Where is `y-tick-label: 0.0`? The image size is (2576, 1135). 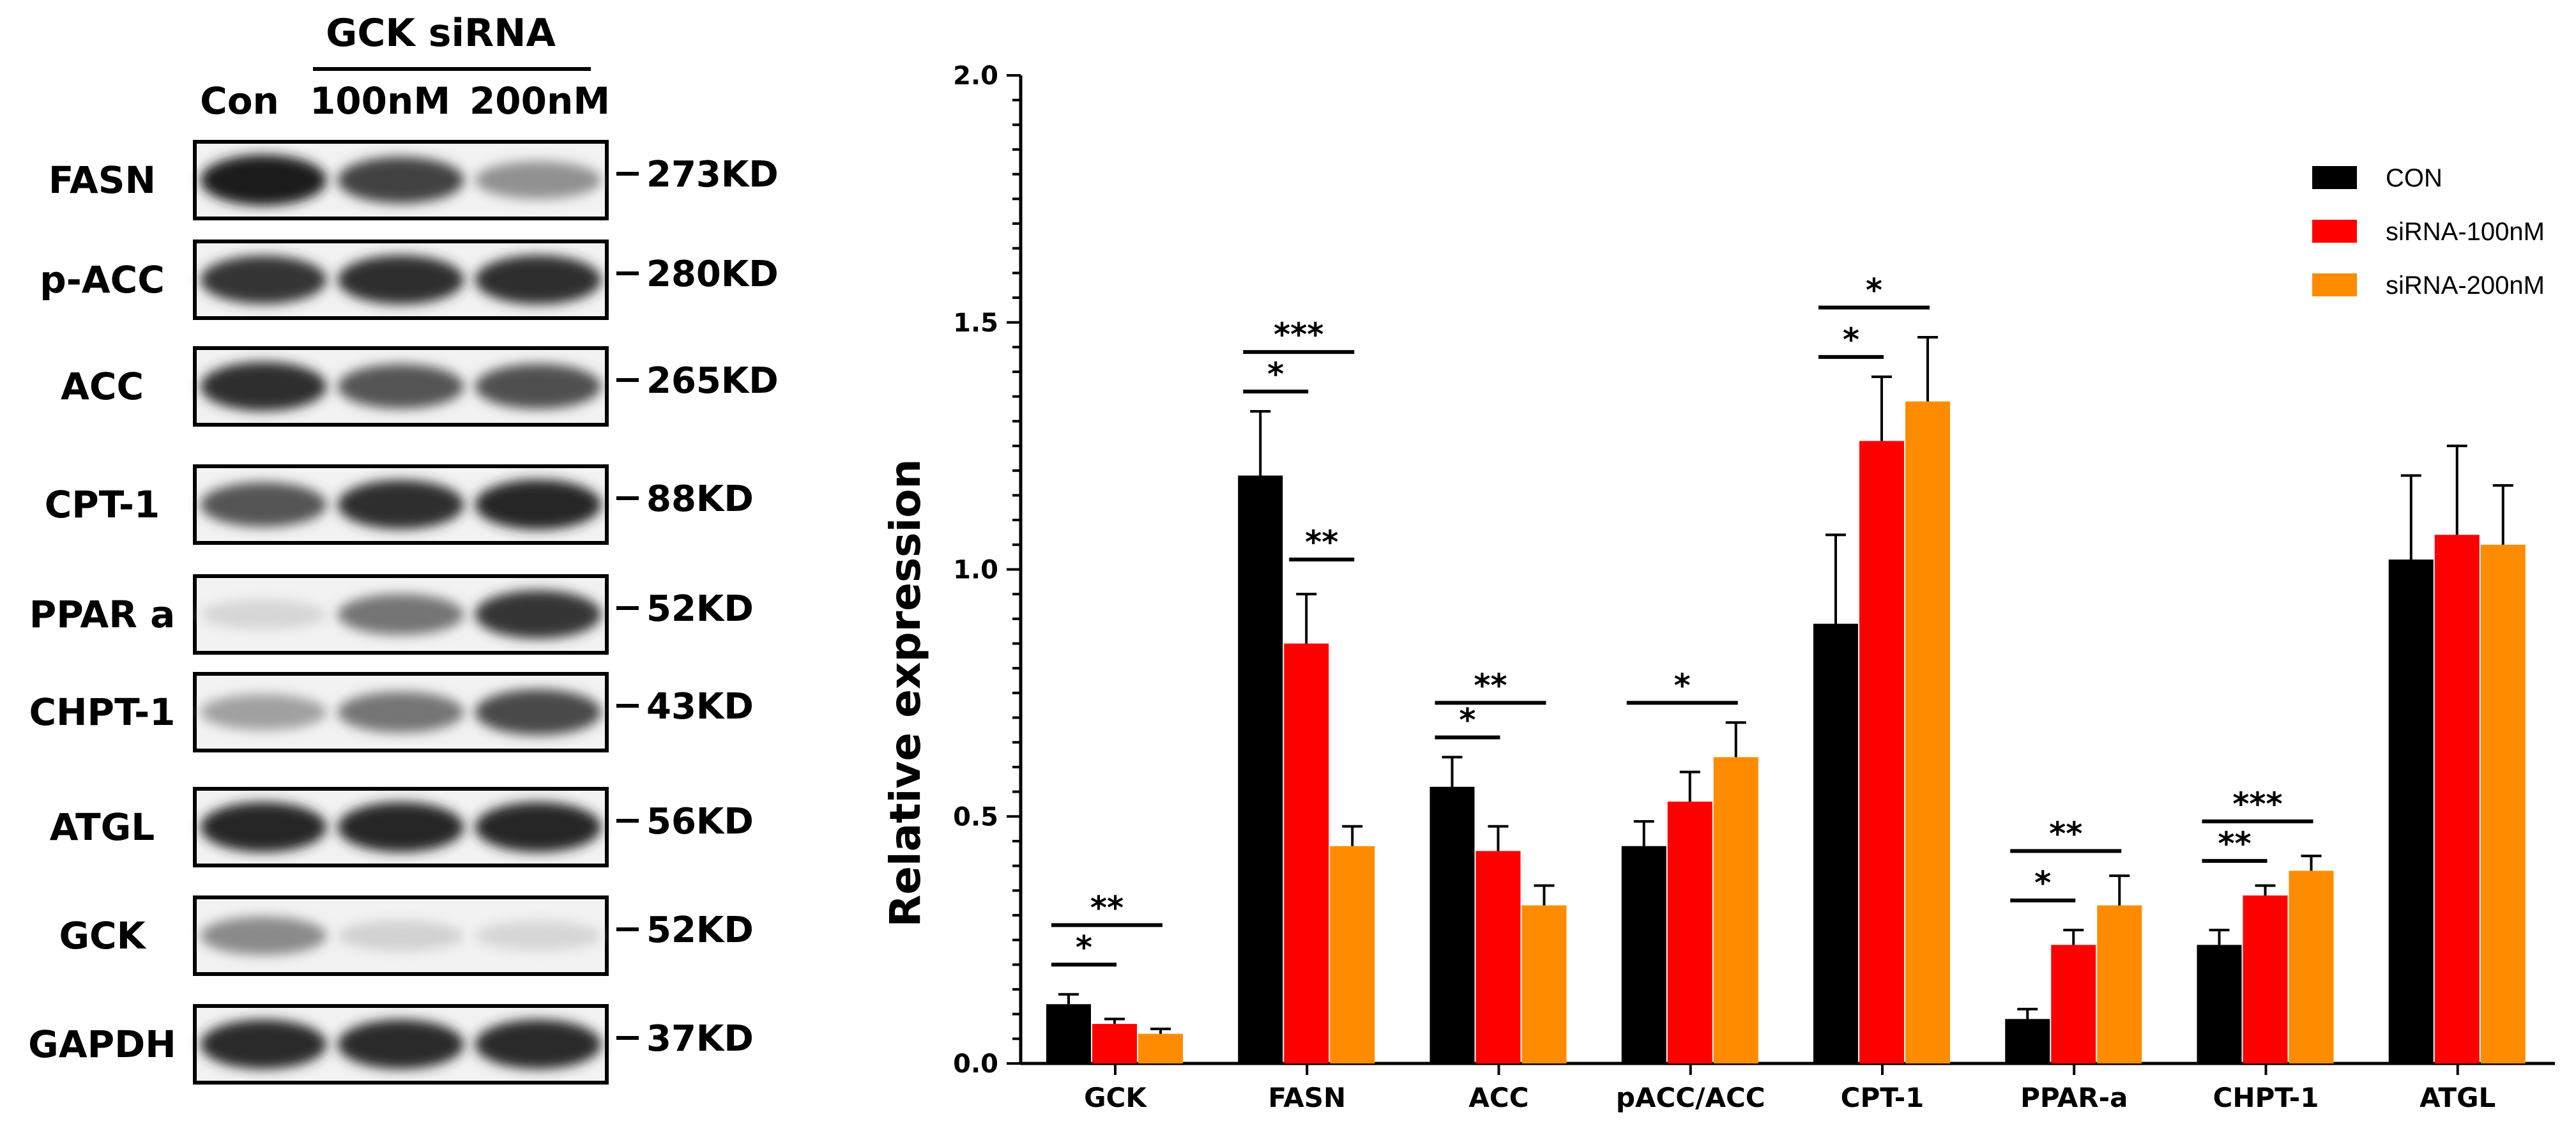
y-tick-label: 0.0 is located at coordinates (975, 1064).